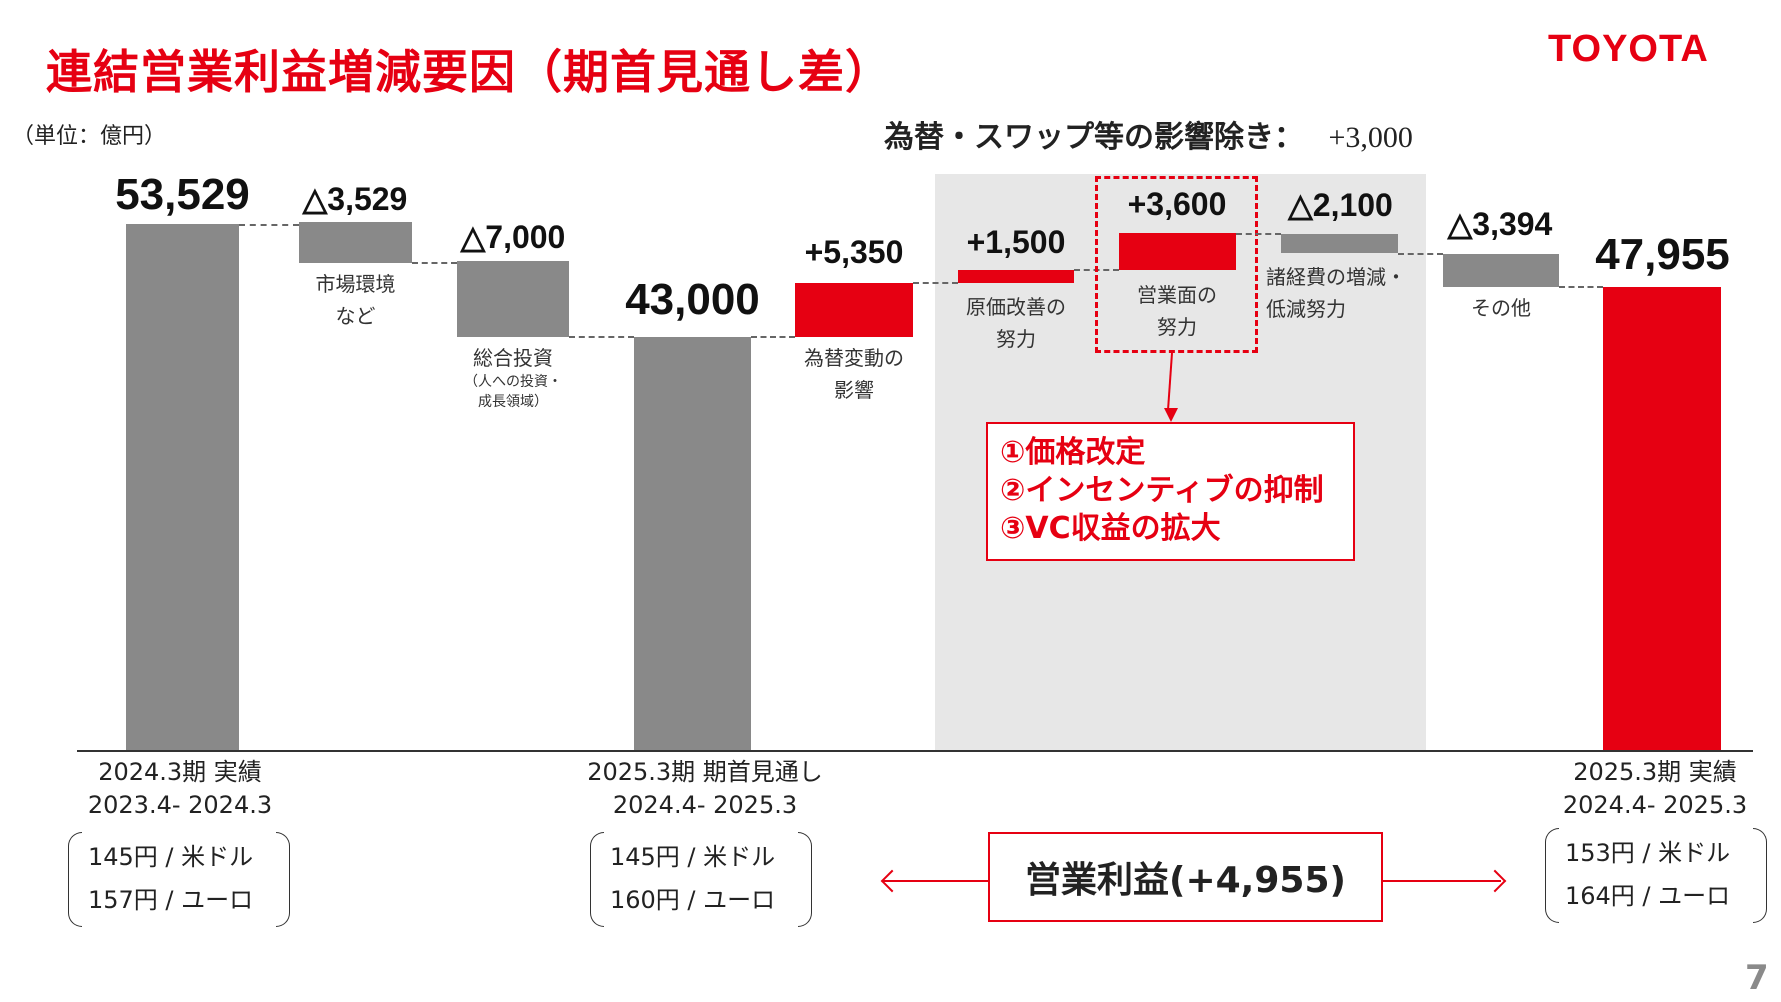 The height and width of the screenshot is (1002, 1781). I want to click on bar-label: 原価改善の 努力, so click(1016, 323).